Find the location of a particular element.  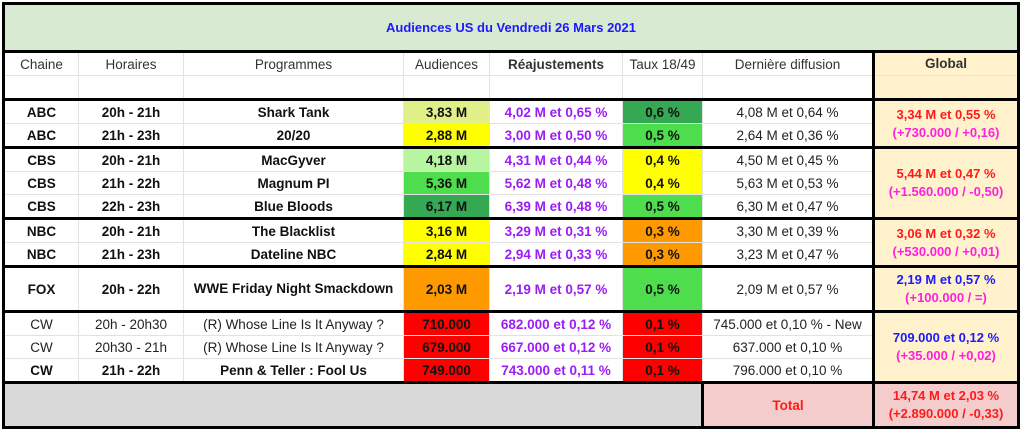

cell-derniere: 5,63 M et 0,53 % is located at coordinates (788, 183).